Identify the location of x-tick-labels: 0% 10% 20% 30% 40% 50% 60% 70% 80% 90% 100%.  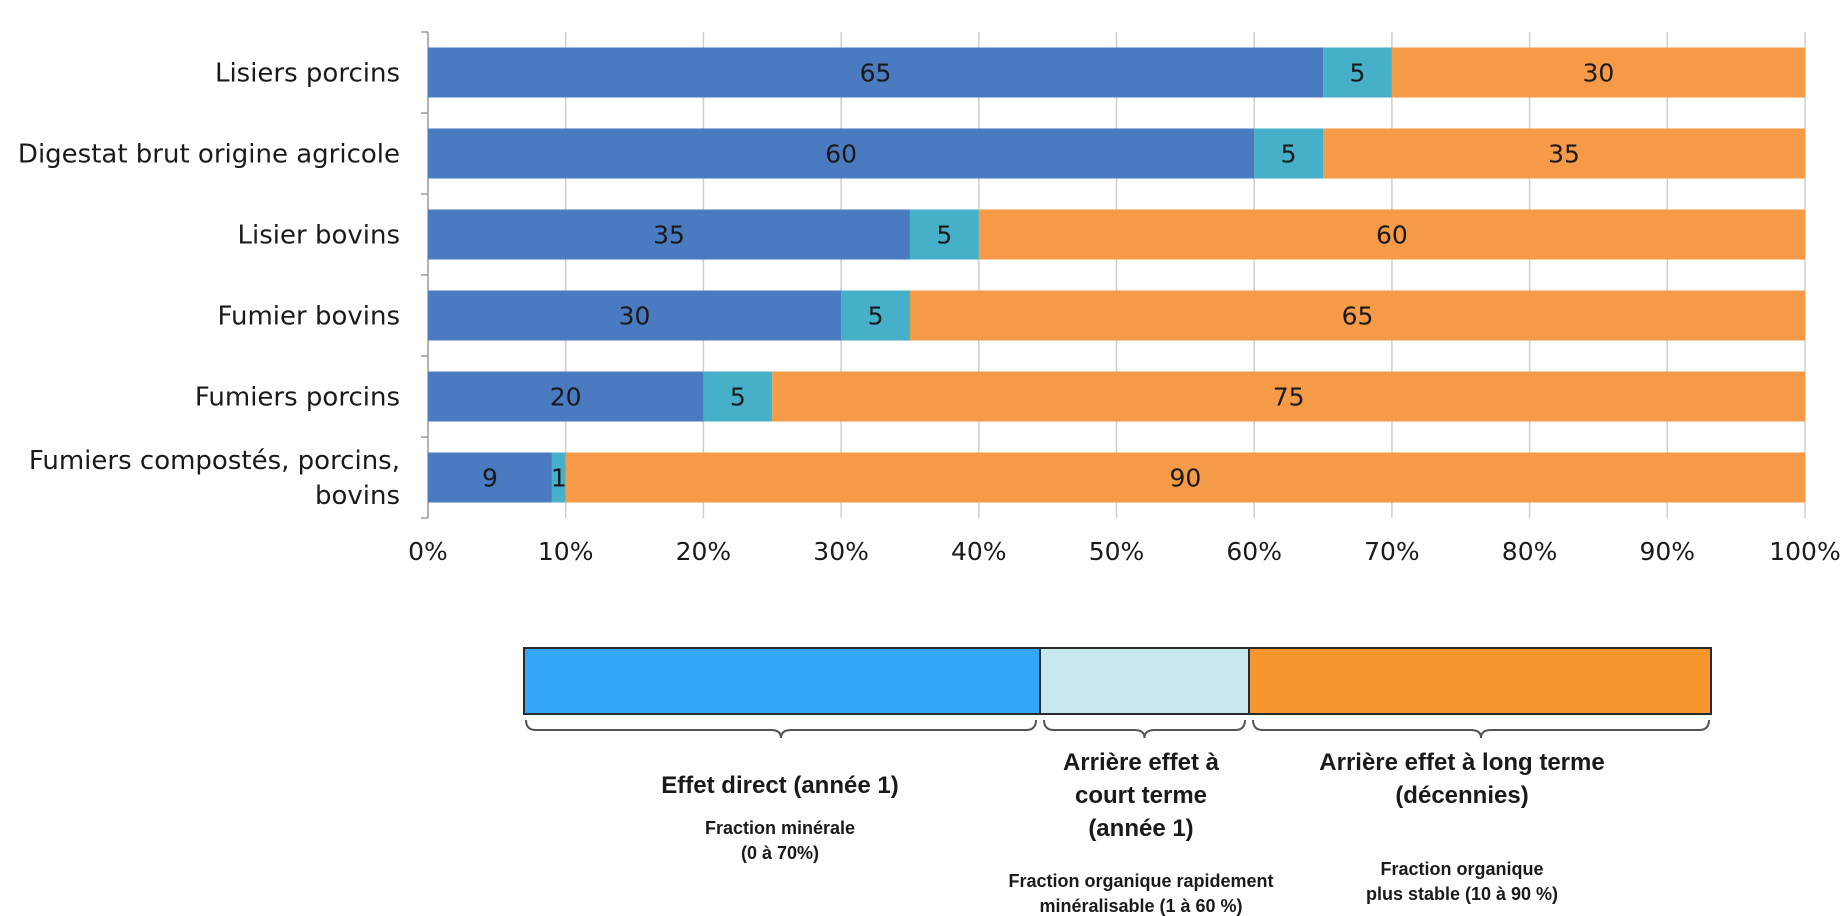
(1124, 551).